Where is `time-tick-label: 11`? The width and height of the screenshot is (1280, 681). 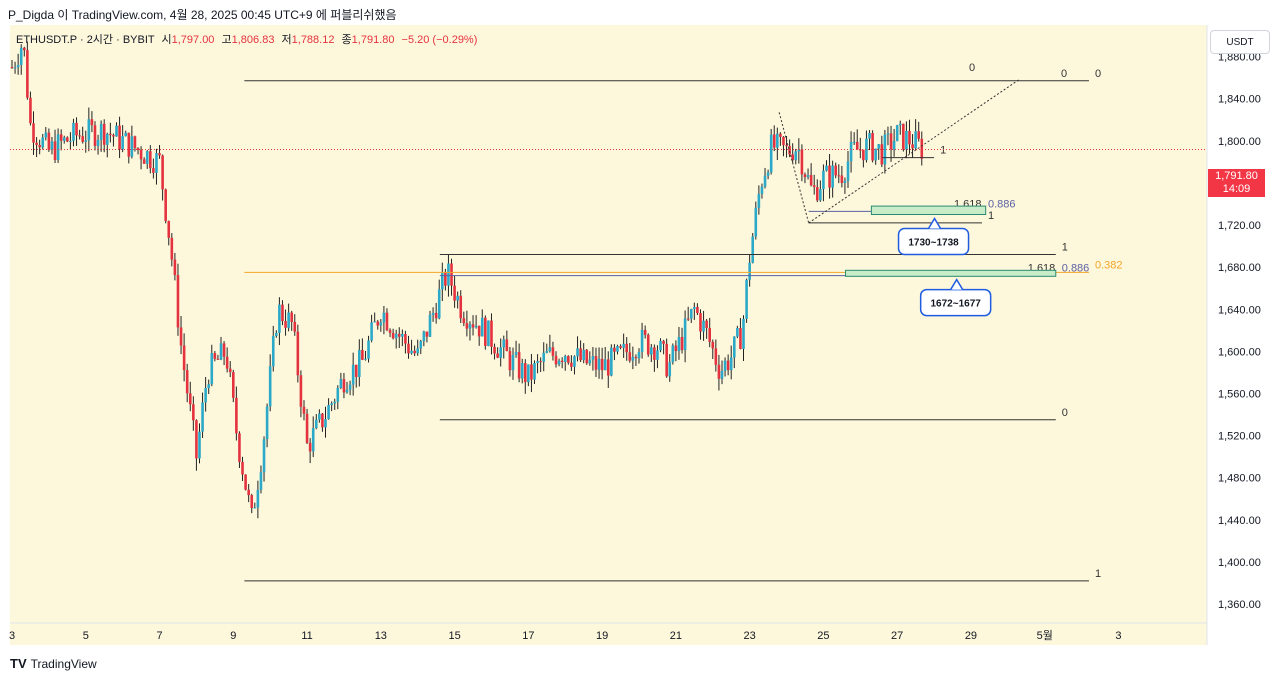 time-tick-label: 11 is located at coordinates (306, 636).